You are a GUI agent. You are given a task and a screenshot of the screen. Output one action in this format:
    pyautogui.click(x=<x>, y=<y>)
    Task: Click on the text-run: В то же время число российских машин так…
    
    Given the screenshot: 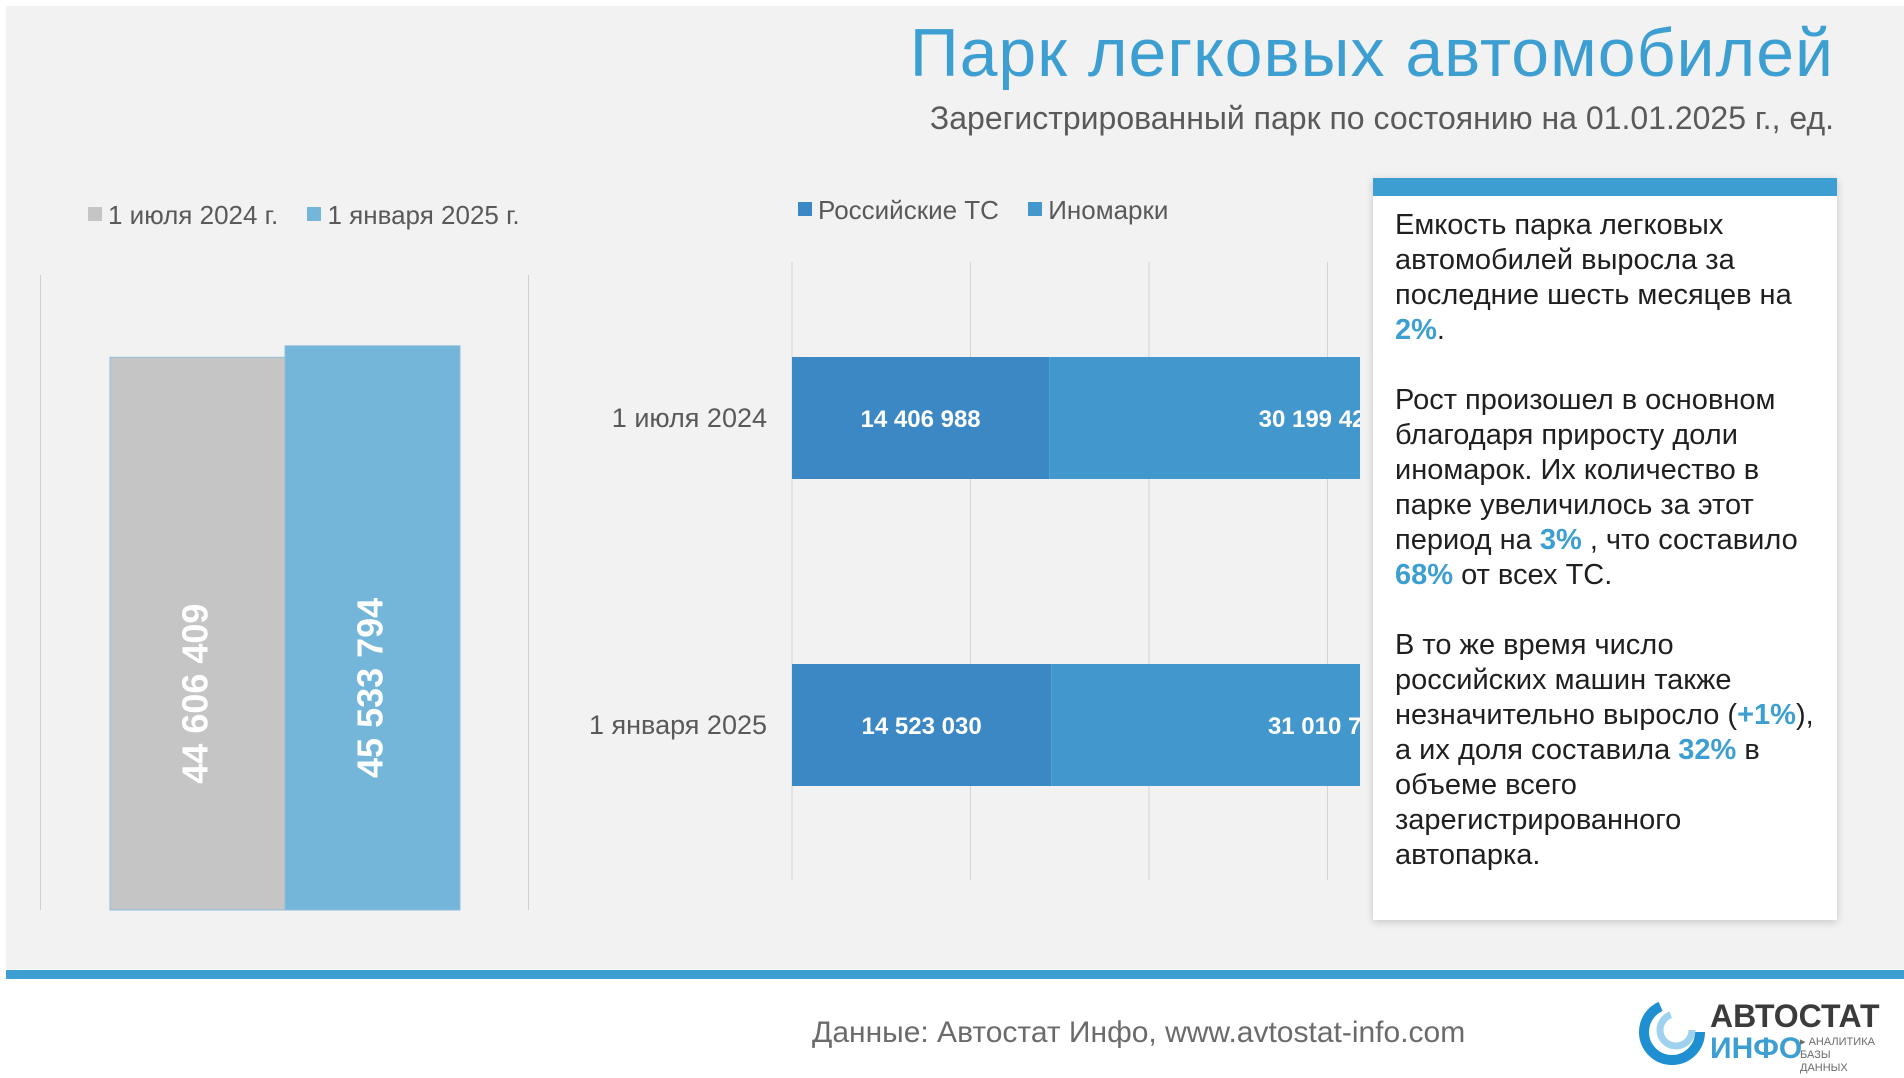 What is the action you would take?
    pyautogui.click(x=1566, y=680)
    